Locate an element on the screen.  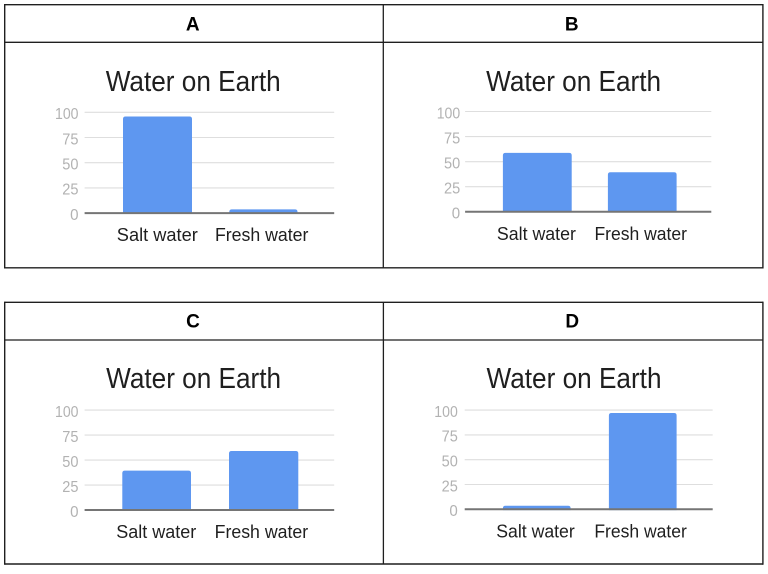
svg-text: A is located at coordinates (193, 25).